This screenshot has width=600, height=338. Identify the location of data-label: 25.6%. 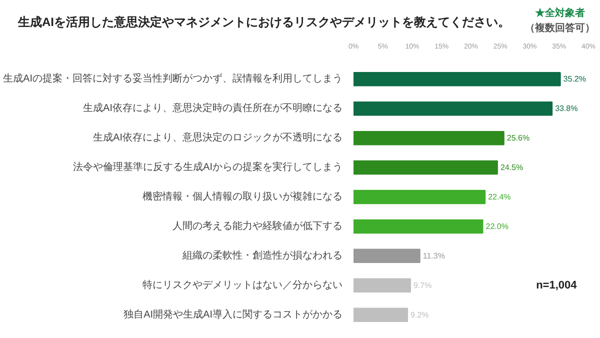
(518, 138).